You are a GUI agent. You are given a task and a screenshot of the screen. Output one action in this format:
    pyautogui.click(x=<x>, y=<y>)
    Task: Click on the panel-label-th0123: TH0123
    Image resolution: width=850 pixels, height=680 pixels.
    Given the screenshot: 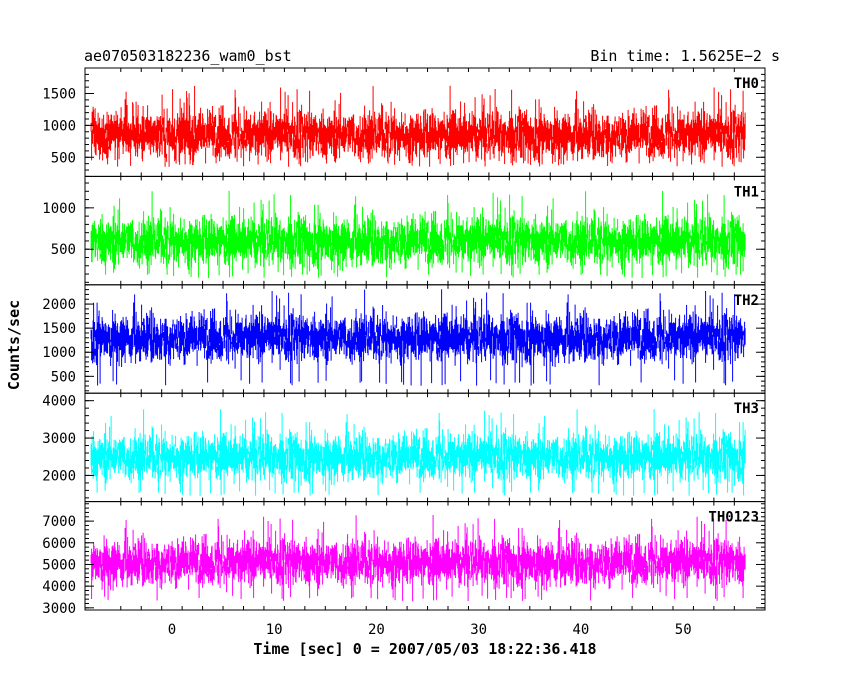 What is the action you would take?
    pyautogui.click(x=733, y=518)
    